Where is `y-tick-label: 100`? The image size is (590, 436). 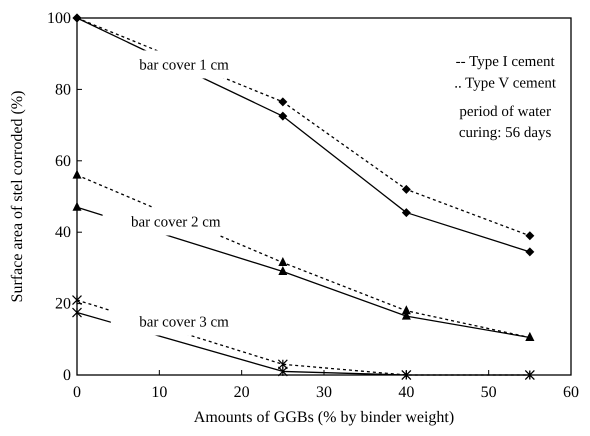
y-tick-label: 100 is located at coordinates (59, 18).